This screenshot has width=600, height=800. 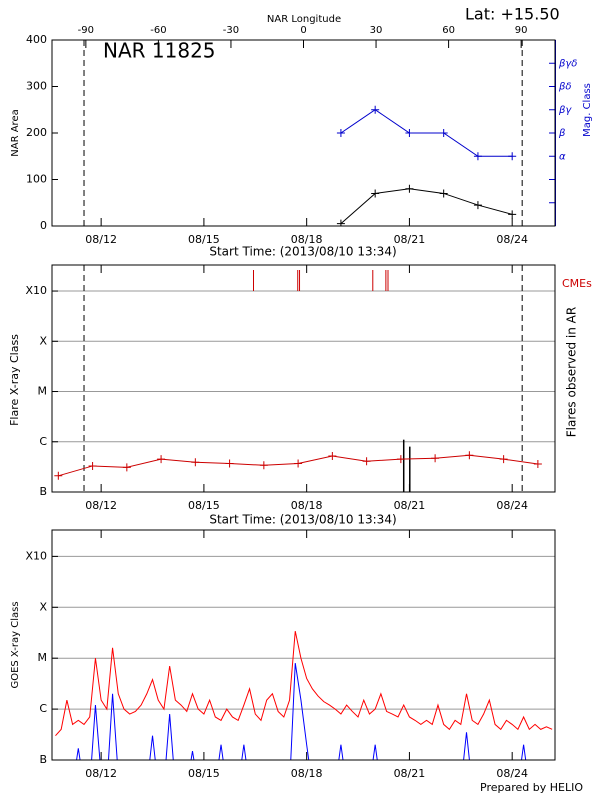 What do you see at coordinates (303, 30) in the screenshot?
I see `x2-tick-label: 0` at bounding box center [303, 30].